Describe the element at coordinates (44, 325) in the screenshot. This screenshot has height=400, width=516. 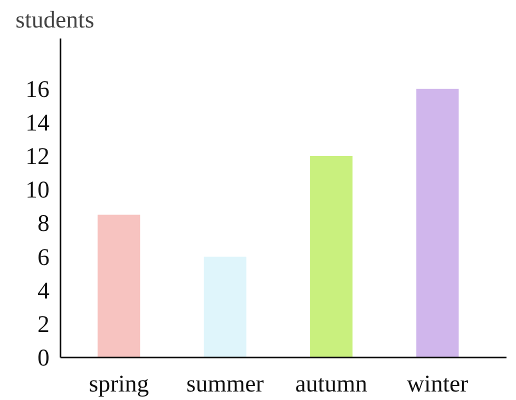
I see `y-tick-label: 2` at that location.